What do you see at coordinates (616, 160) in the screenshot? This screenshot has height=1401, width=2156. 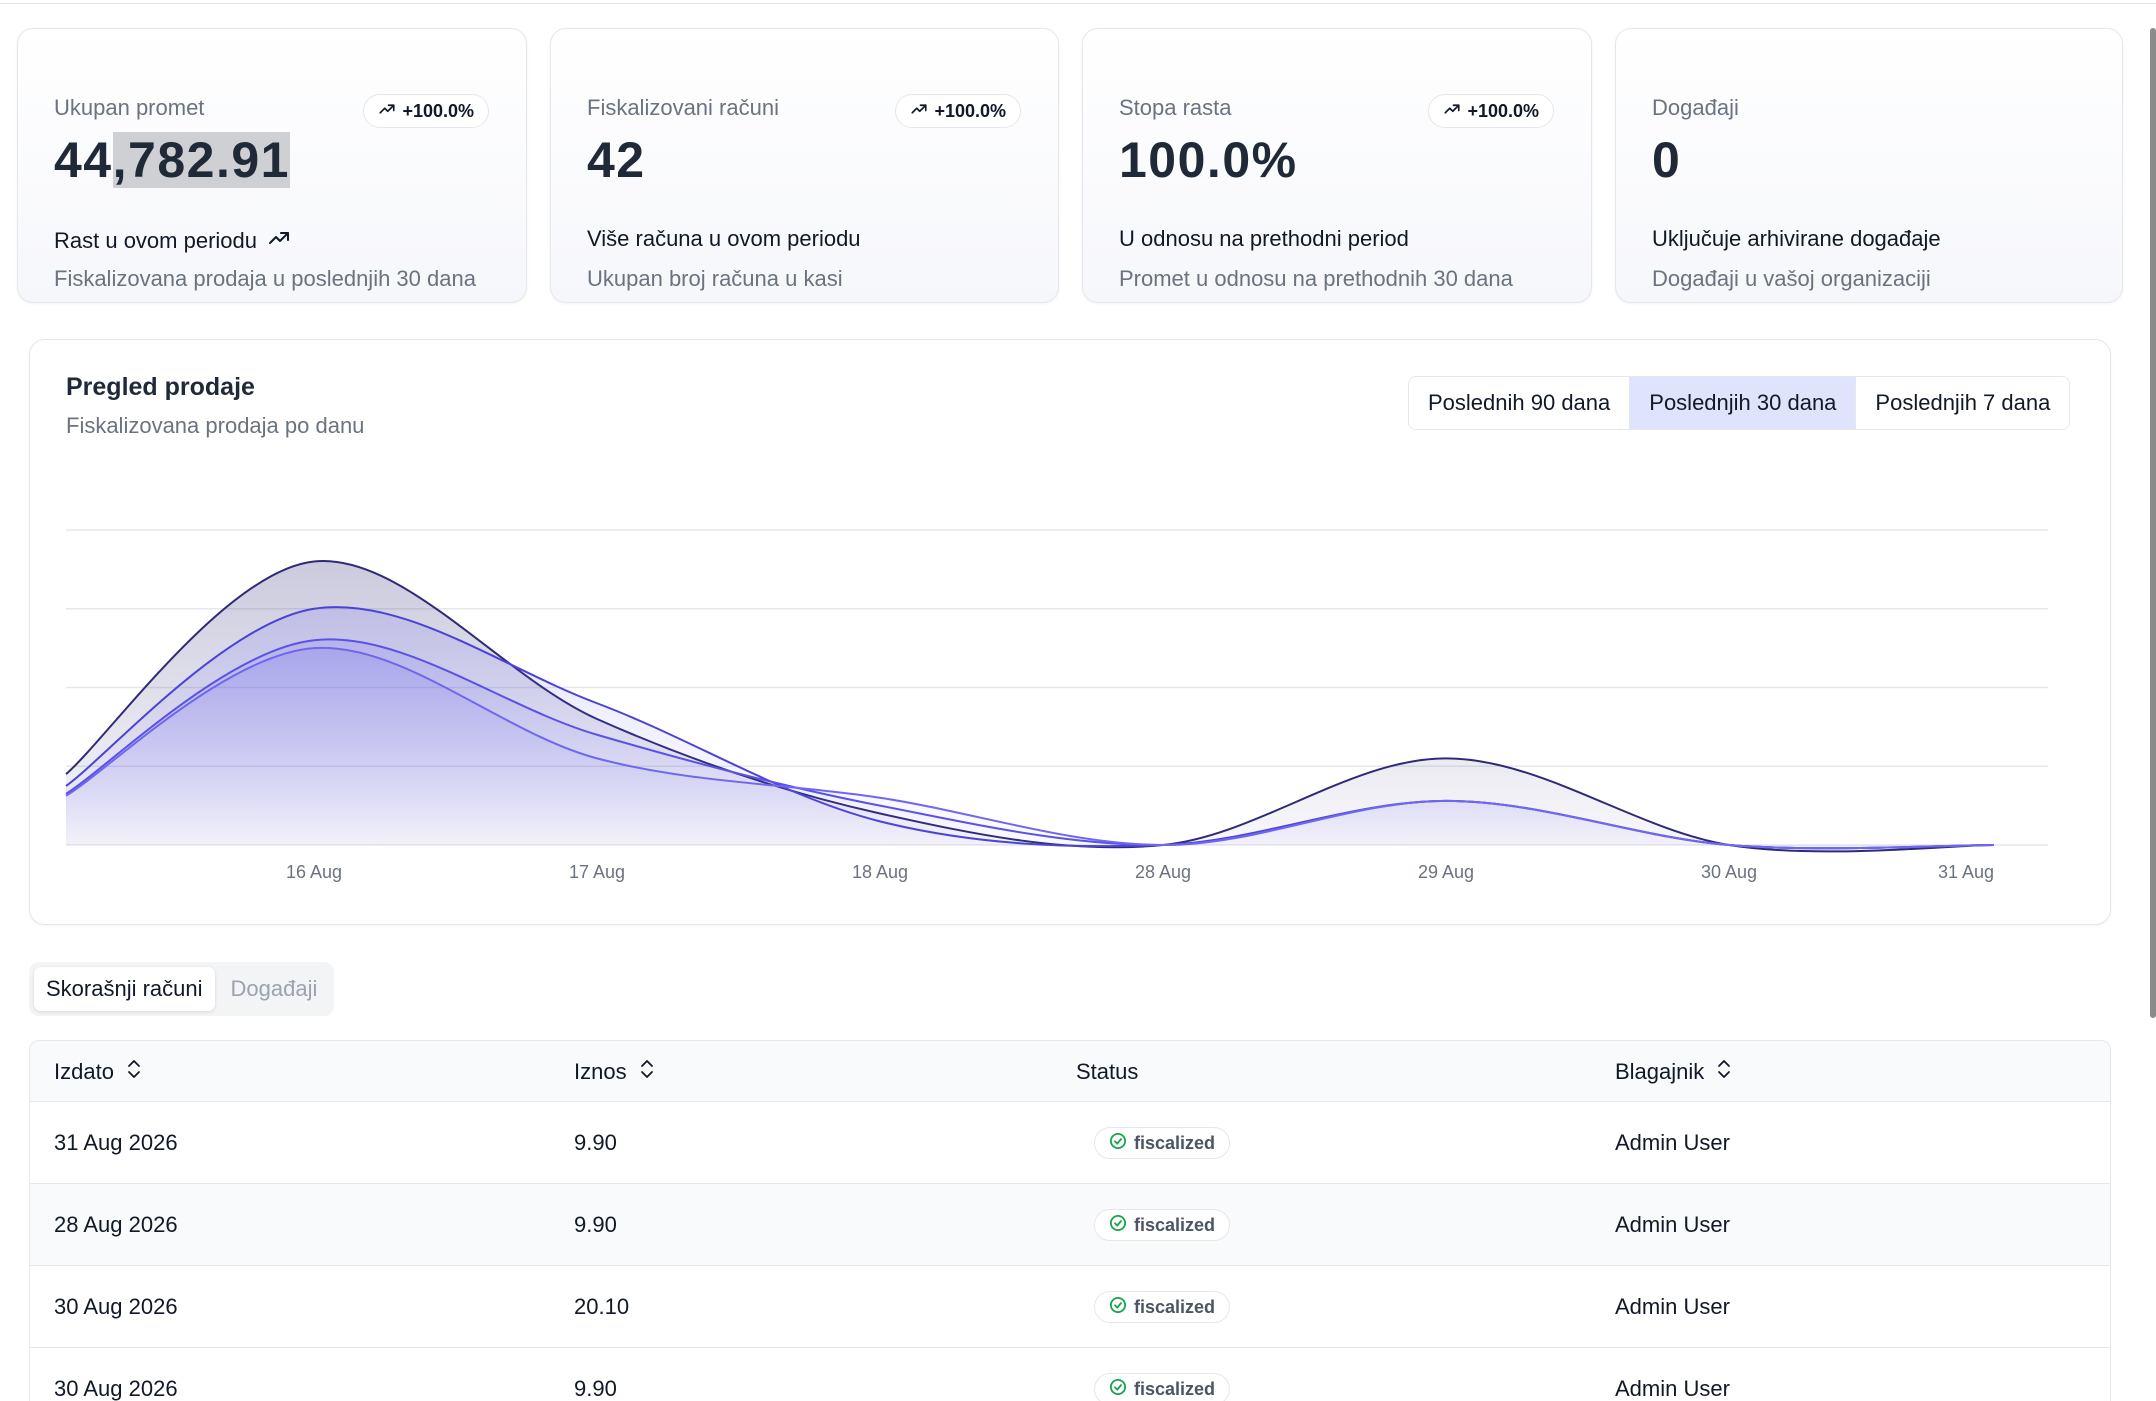 I see `stat-value: 42` at bounding box center [616, 160].